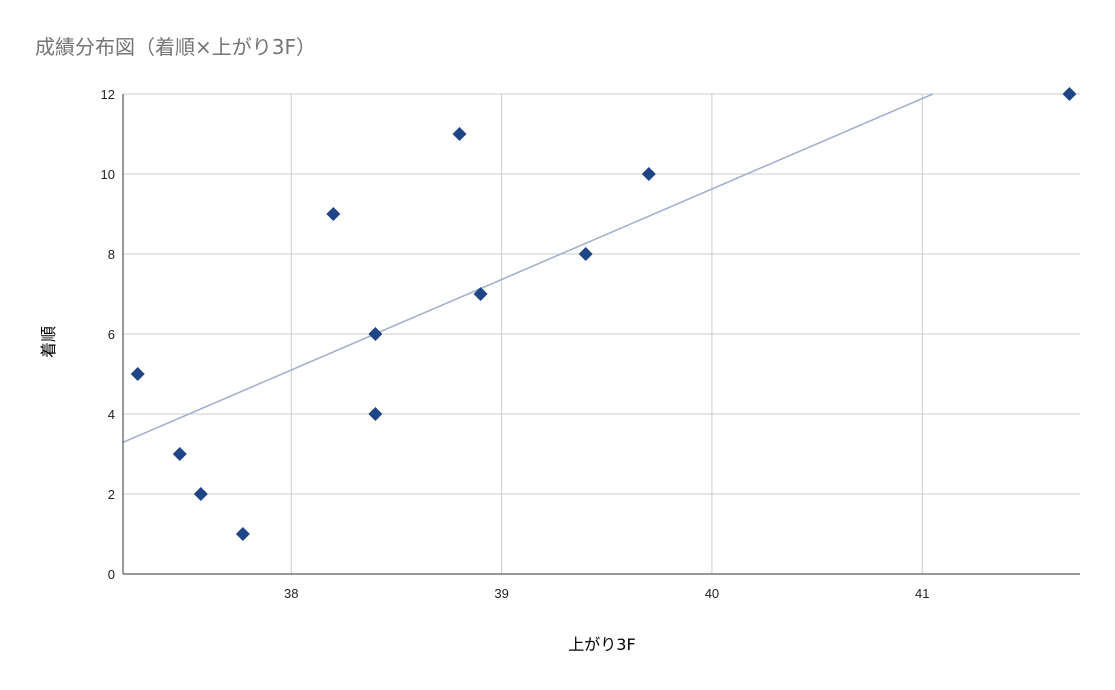  I want to click on y-tick-label: 6, so click(111, 334).